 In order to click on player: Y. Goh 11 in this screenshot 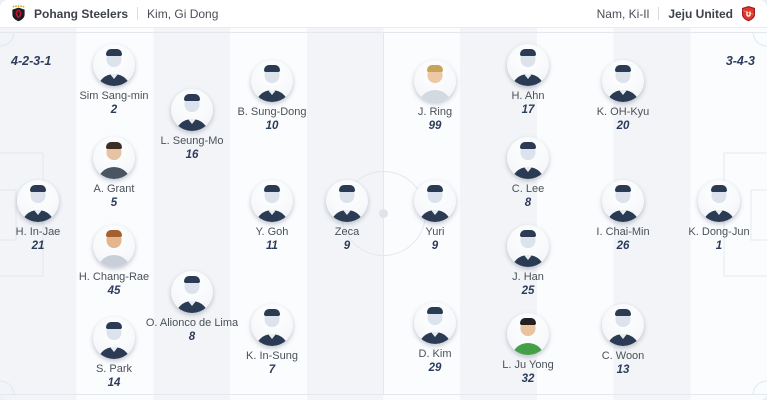, I will do `click(272, 216)`.